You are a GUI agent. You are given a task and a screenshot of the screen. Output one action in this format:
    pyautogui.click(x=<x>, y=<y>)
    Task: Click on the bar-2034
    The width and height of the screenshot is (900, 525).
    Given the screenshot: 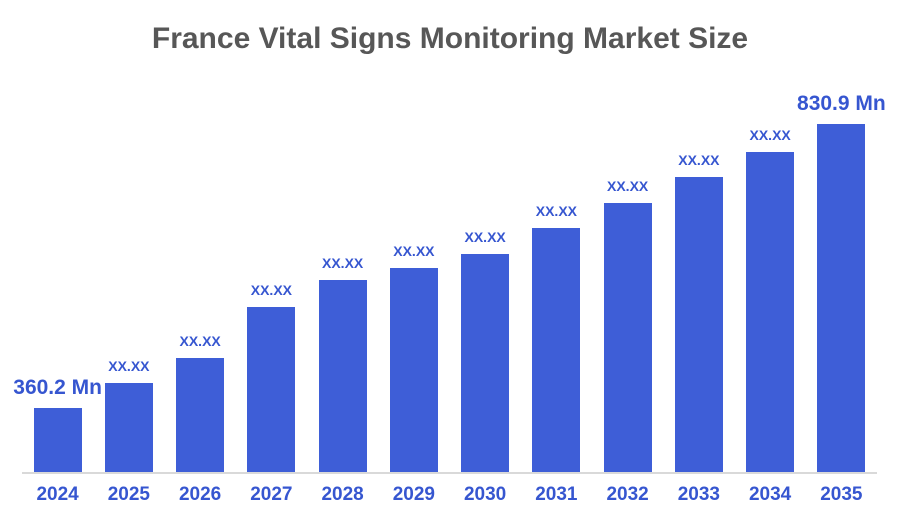 What is the action you would take?
    pyautogui.click(x=770, y=312)
    